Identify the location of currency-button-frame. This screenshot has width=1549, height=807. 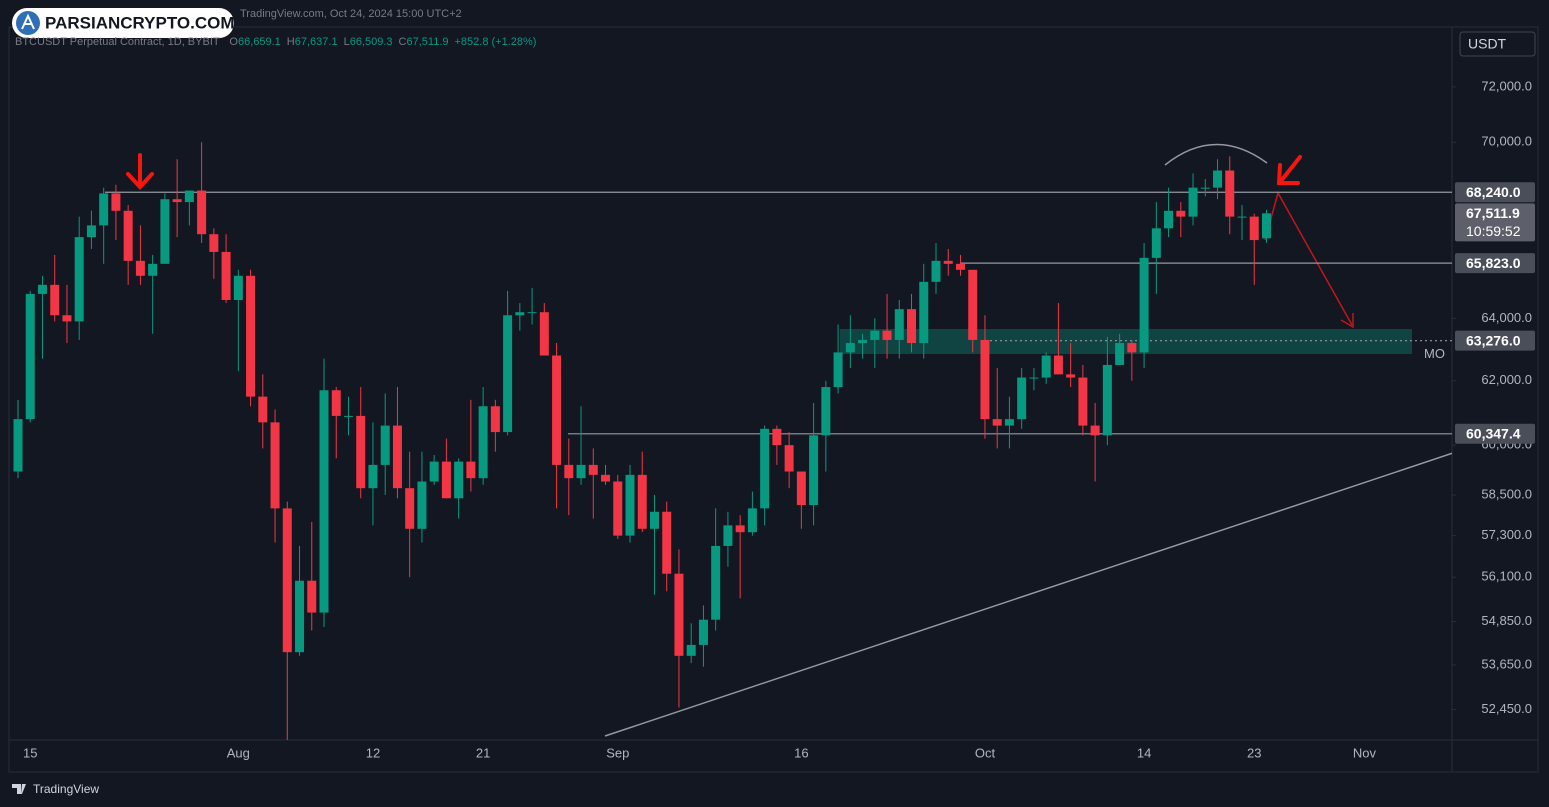
(1497, 44).